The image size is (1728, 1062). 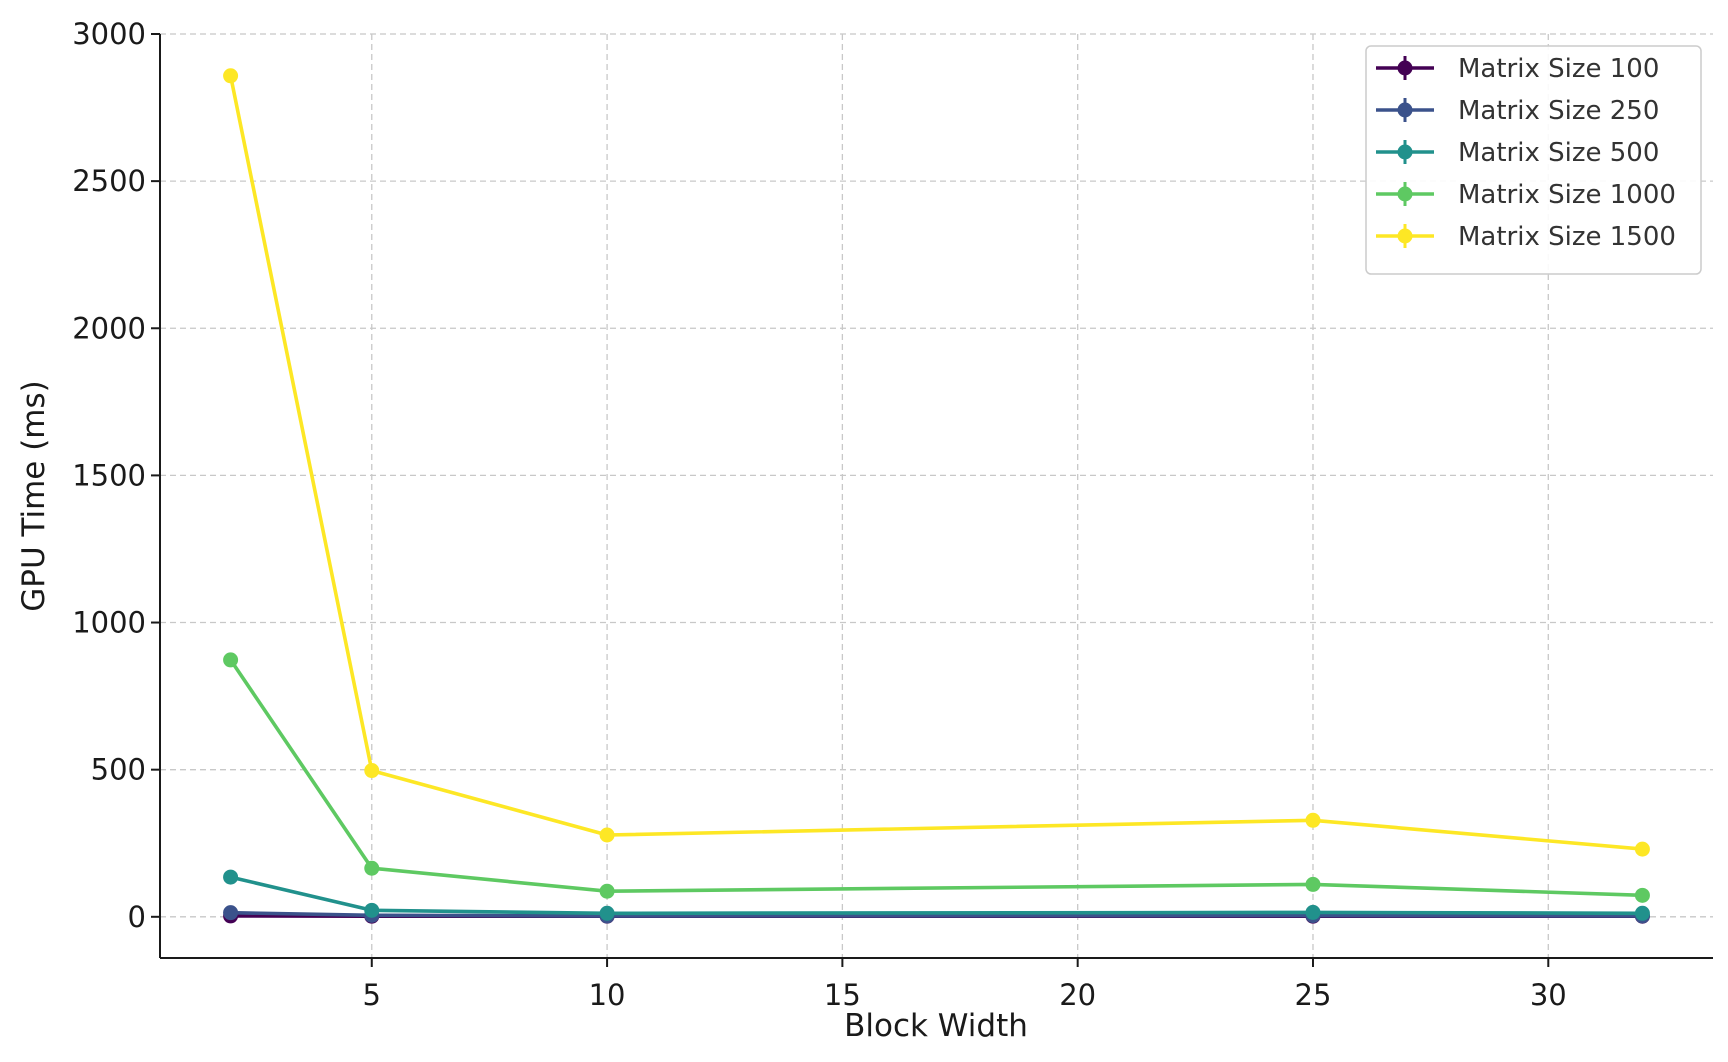 I want to click on y-tick-label: 500, so click(x=118, y=770).